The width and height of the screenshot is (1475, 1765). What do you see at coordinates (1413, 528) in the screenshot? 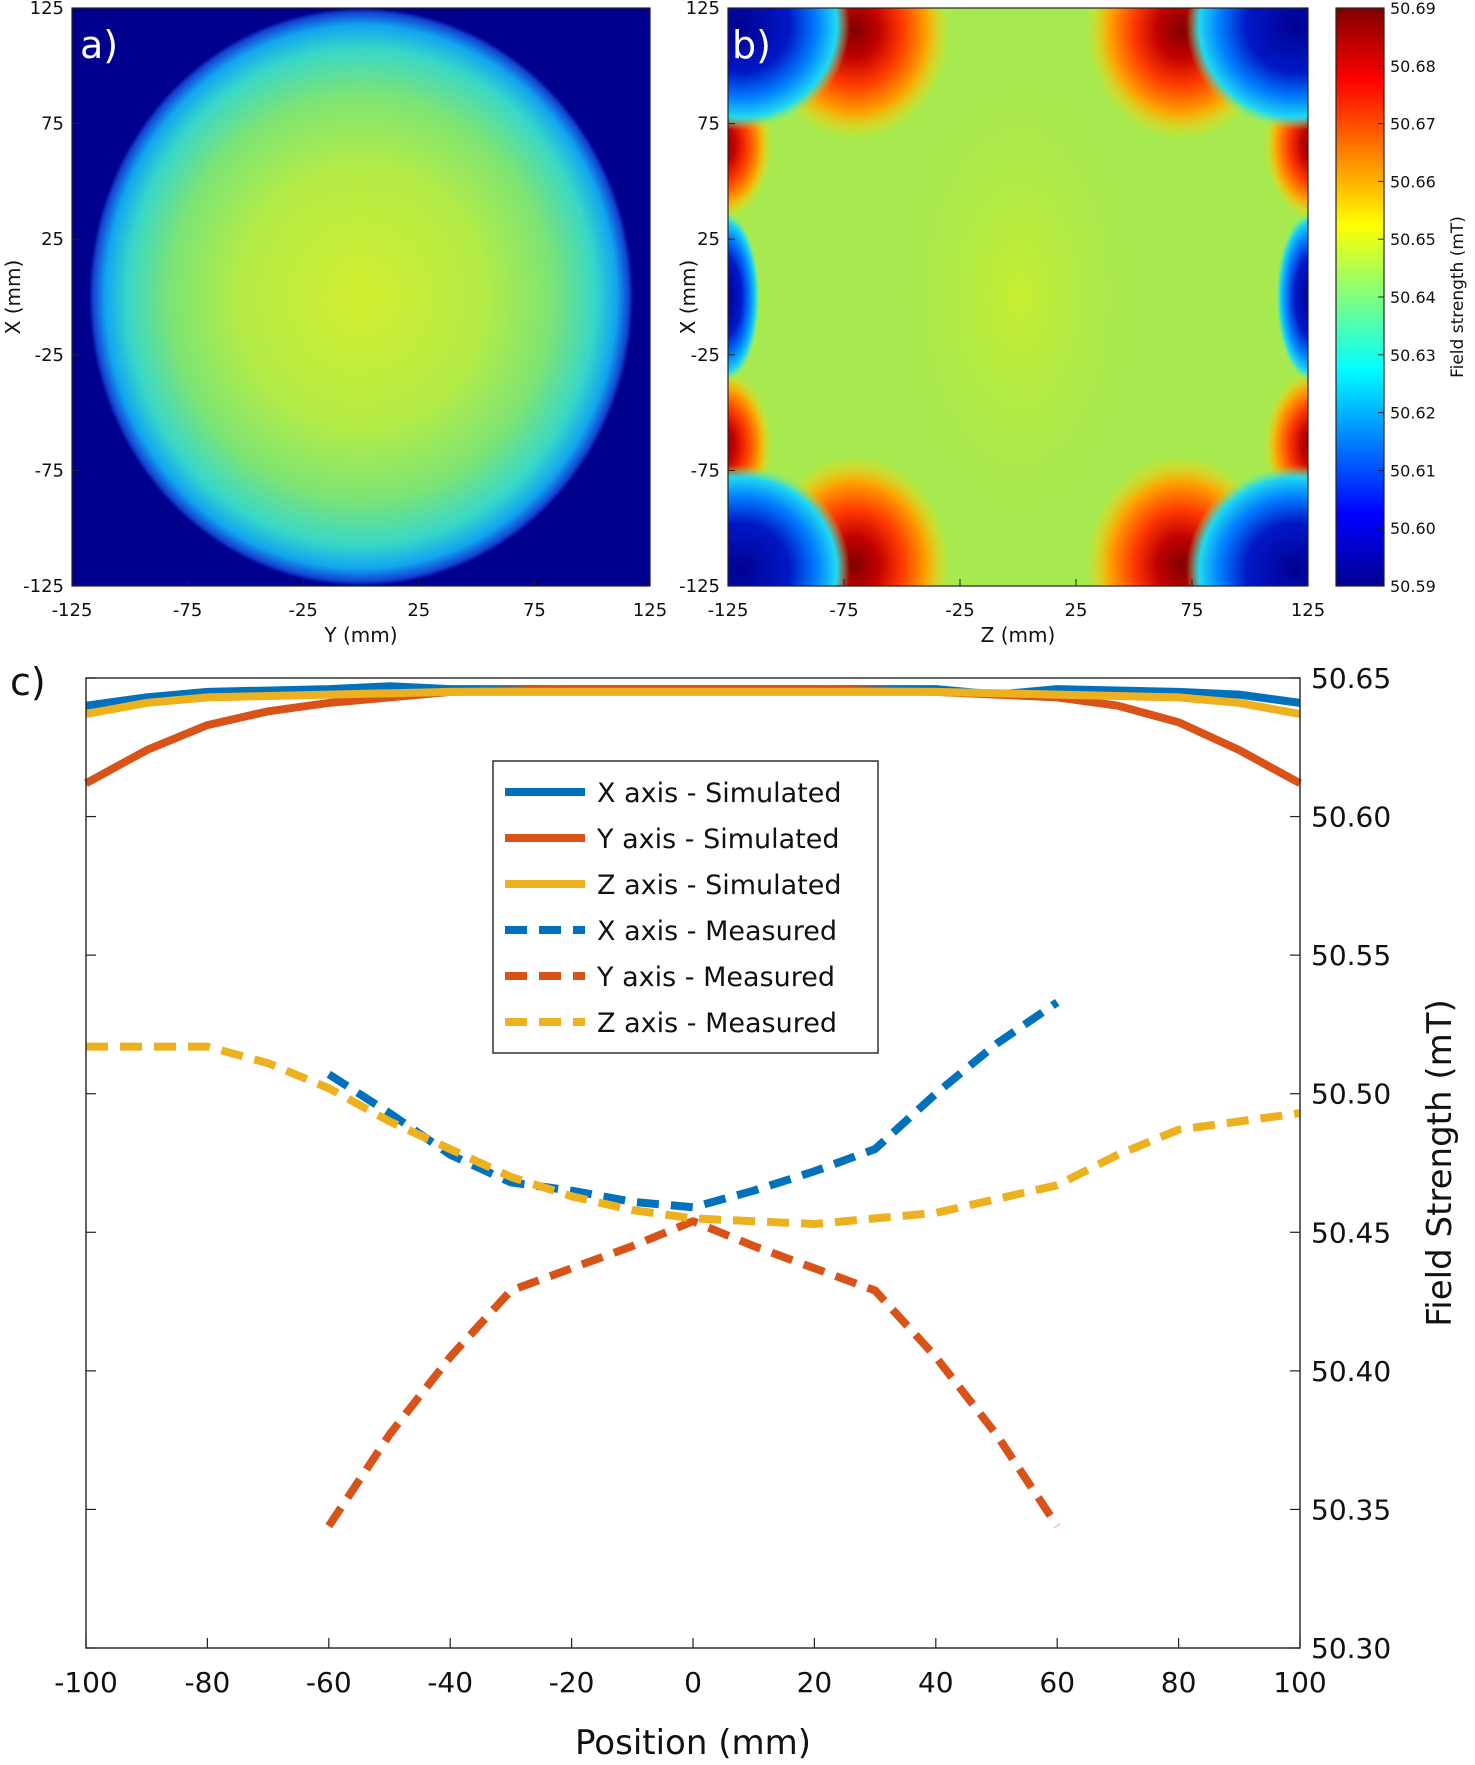
I see `colorbar-tick-label: 50.60` at bounding box center [1413, 528].